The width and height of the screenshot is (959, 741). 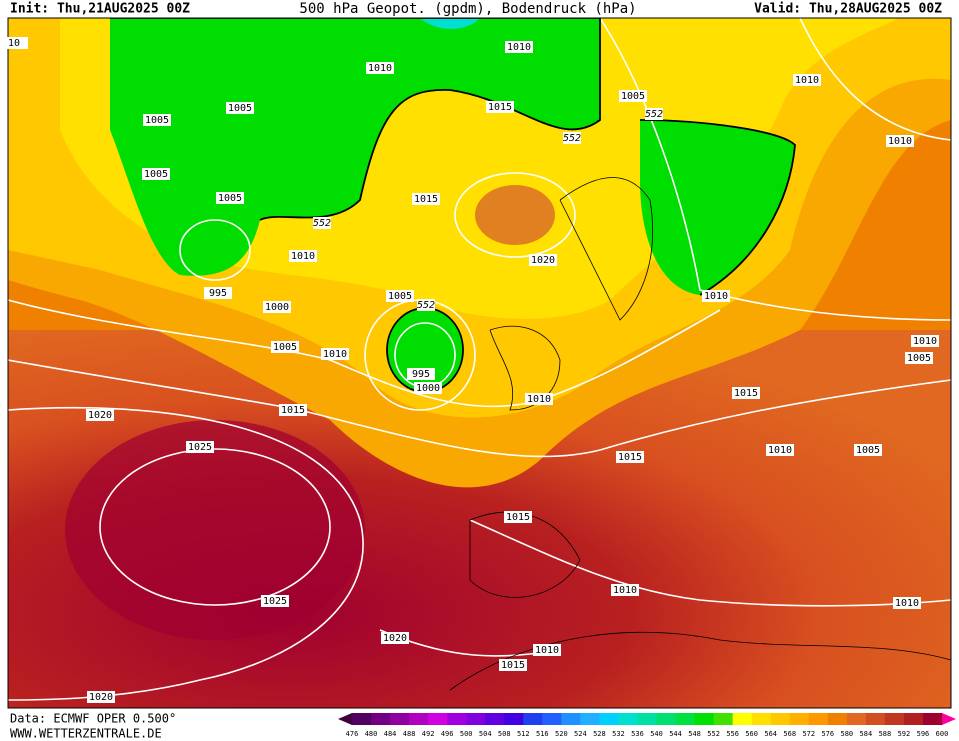 What do you see at coordinates (345, 719) in the screenshot?
I see `scale-arrow-left` at bounding box center [345, 719].